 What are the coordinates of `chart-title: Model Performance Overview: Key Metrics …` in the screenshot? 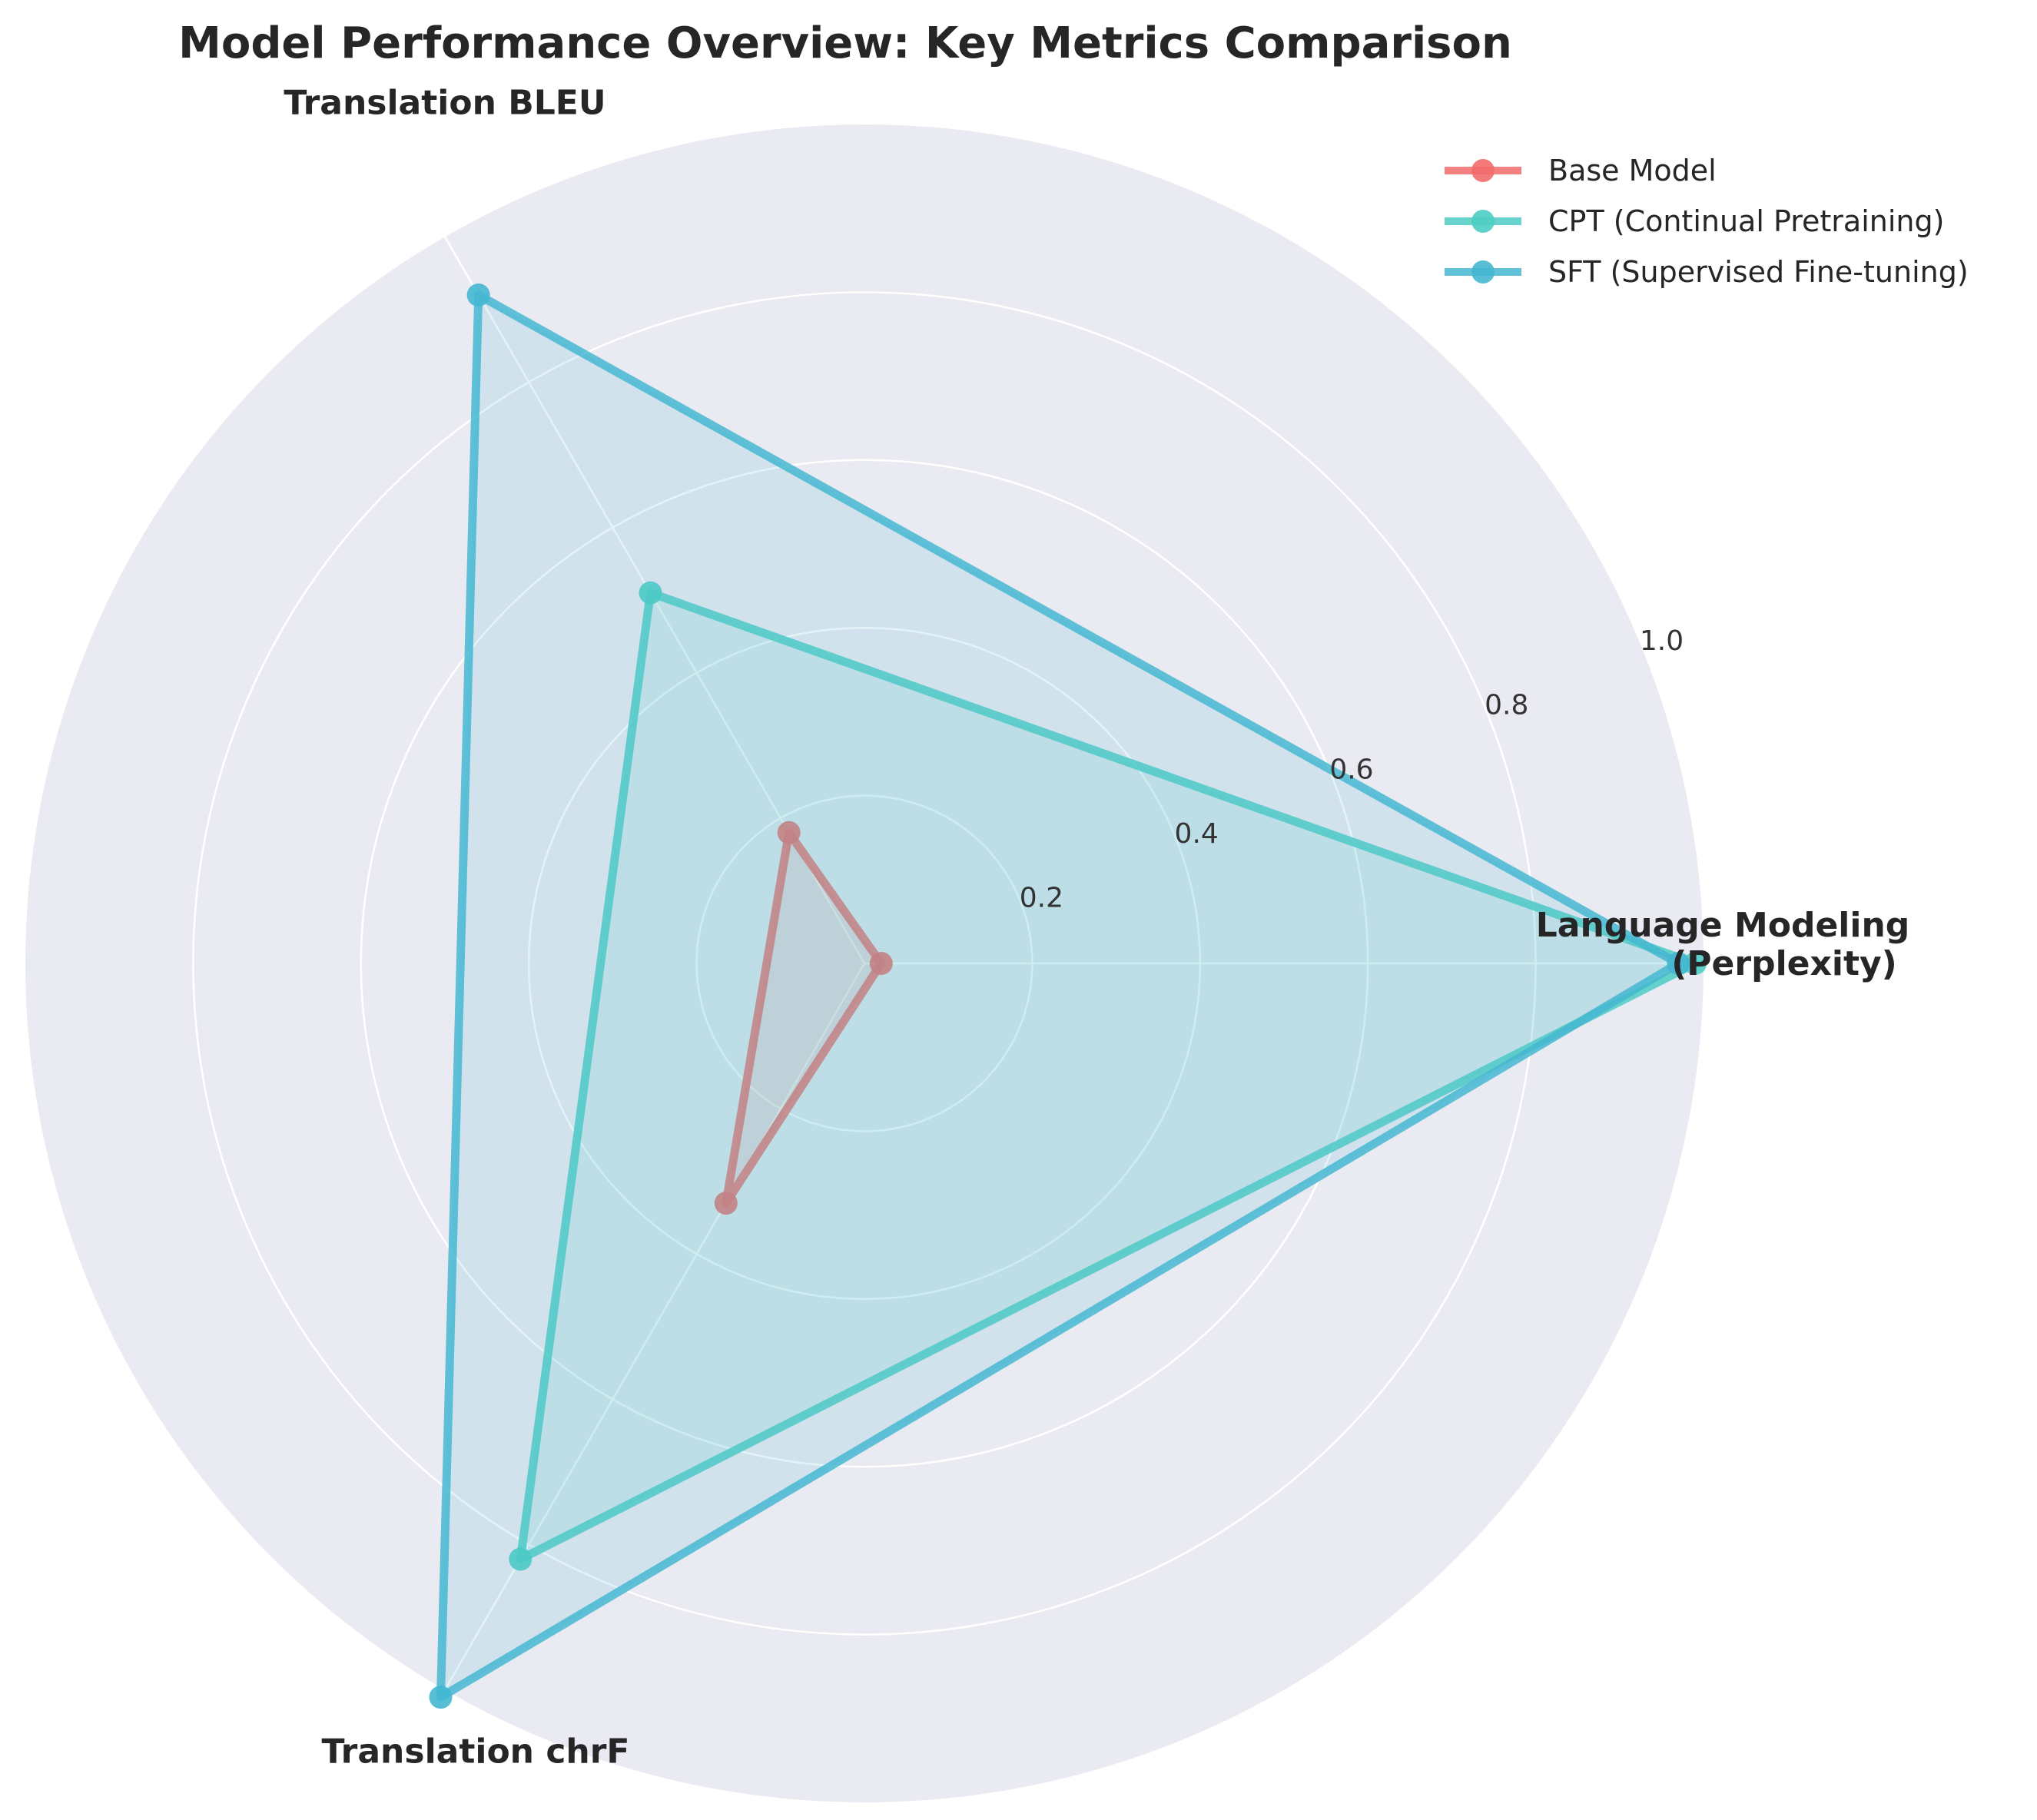 It's located at (845, 43).